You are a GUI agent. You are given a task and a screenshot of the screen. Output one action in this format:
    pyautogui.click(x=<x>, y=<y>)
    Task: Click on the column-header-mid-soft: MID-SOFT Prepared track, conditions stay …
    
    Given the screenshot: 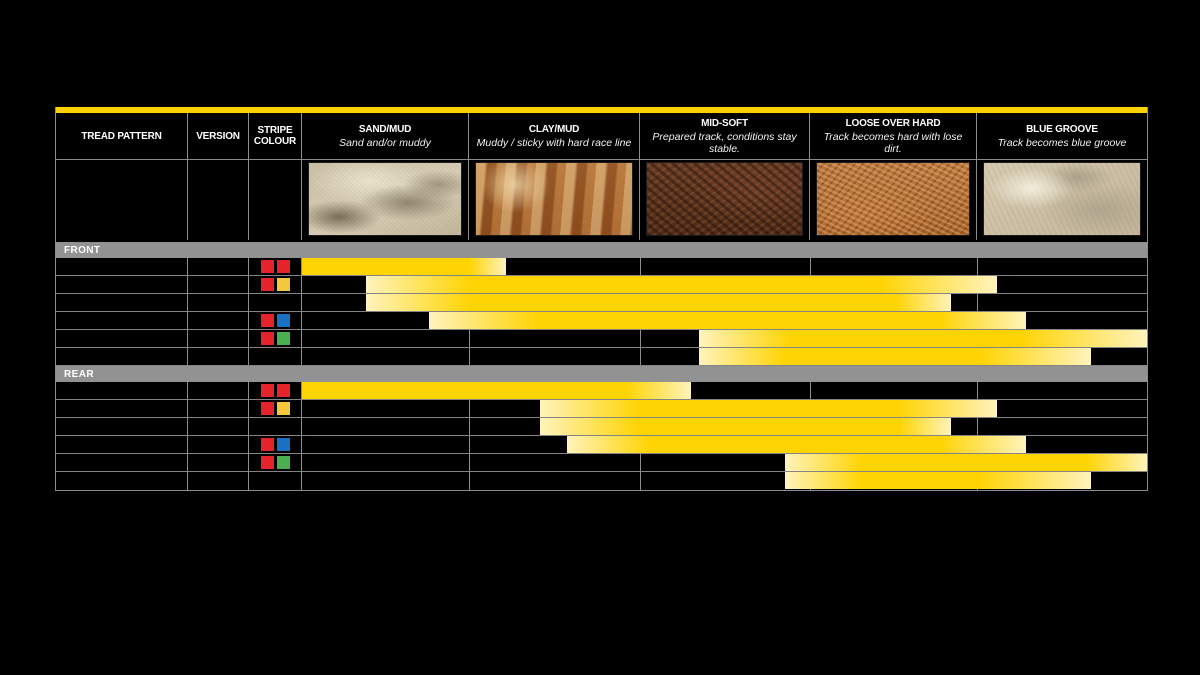 What is the action you would take?
    pyautogui.click(x=725, y=136)
    